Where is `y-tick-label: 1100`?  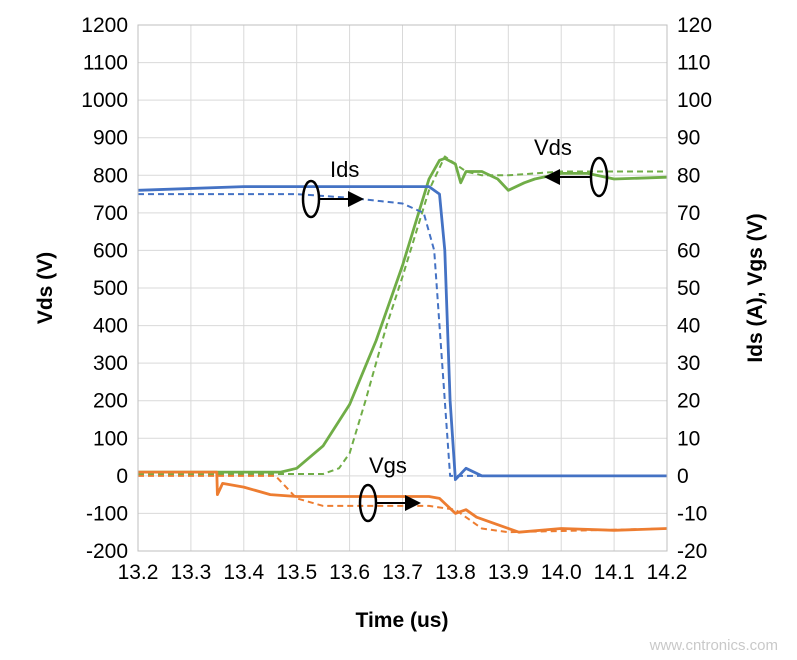
y-tick-label: 1100 is located at coordinates (105, 63).